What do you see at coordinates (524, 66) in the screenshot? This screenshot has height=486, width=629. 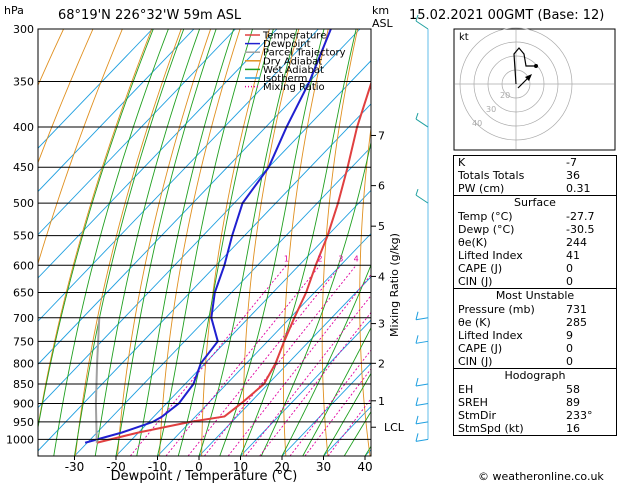 I see `hodograph-trace` at bounding box center [524, 66].